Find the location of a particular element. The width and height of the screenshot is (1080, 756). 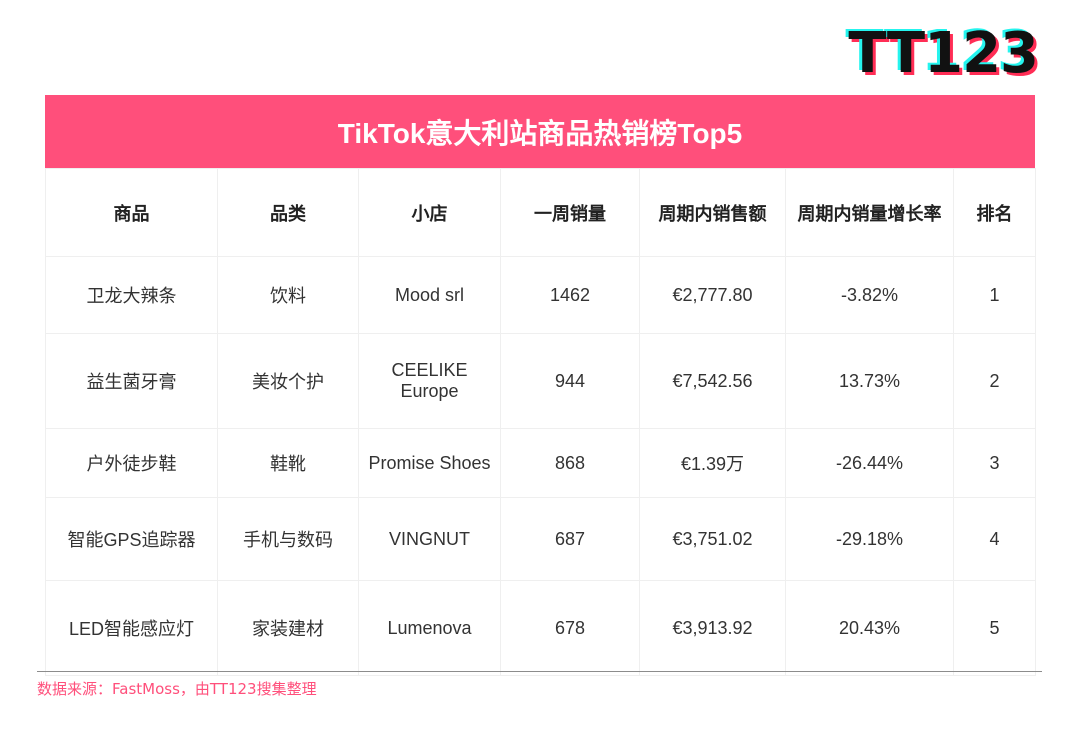

cell-product: LED智能感应灯 is located at coordinates (131, 628).